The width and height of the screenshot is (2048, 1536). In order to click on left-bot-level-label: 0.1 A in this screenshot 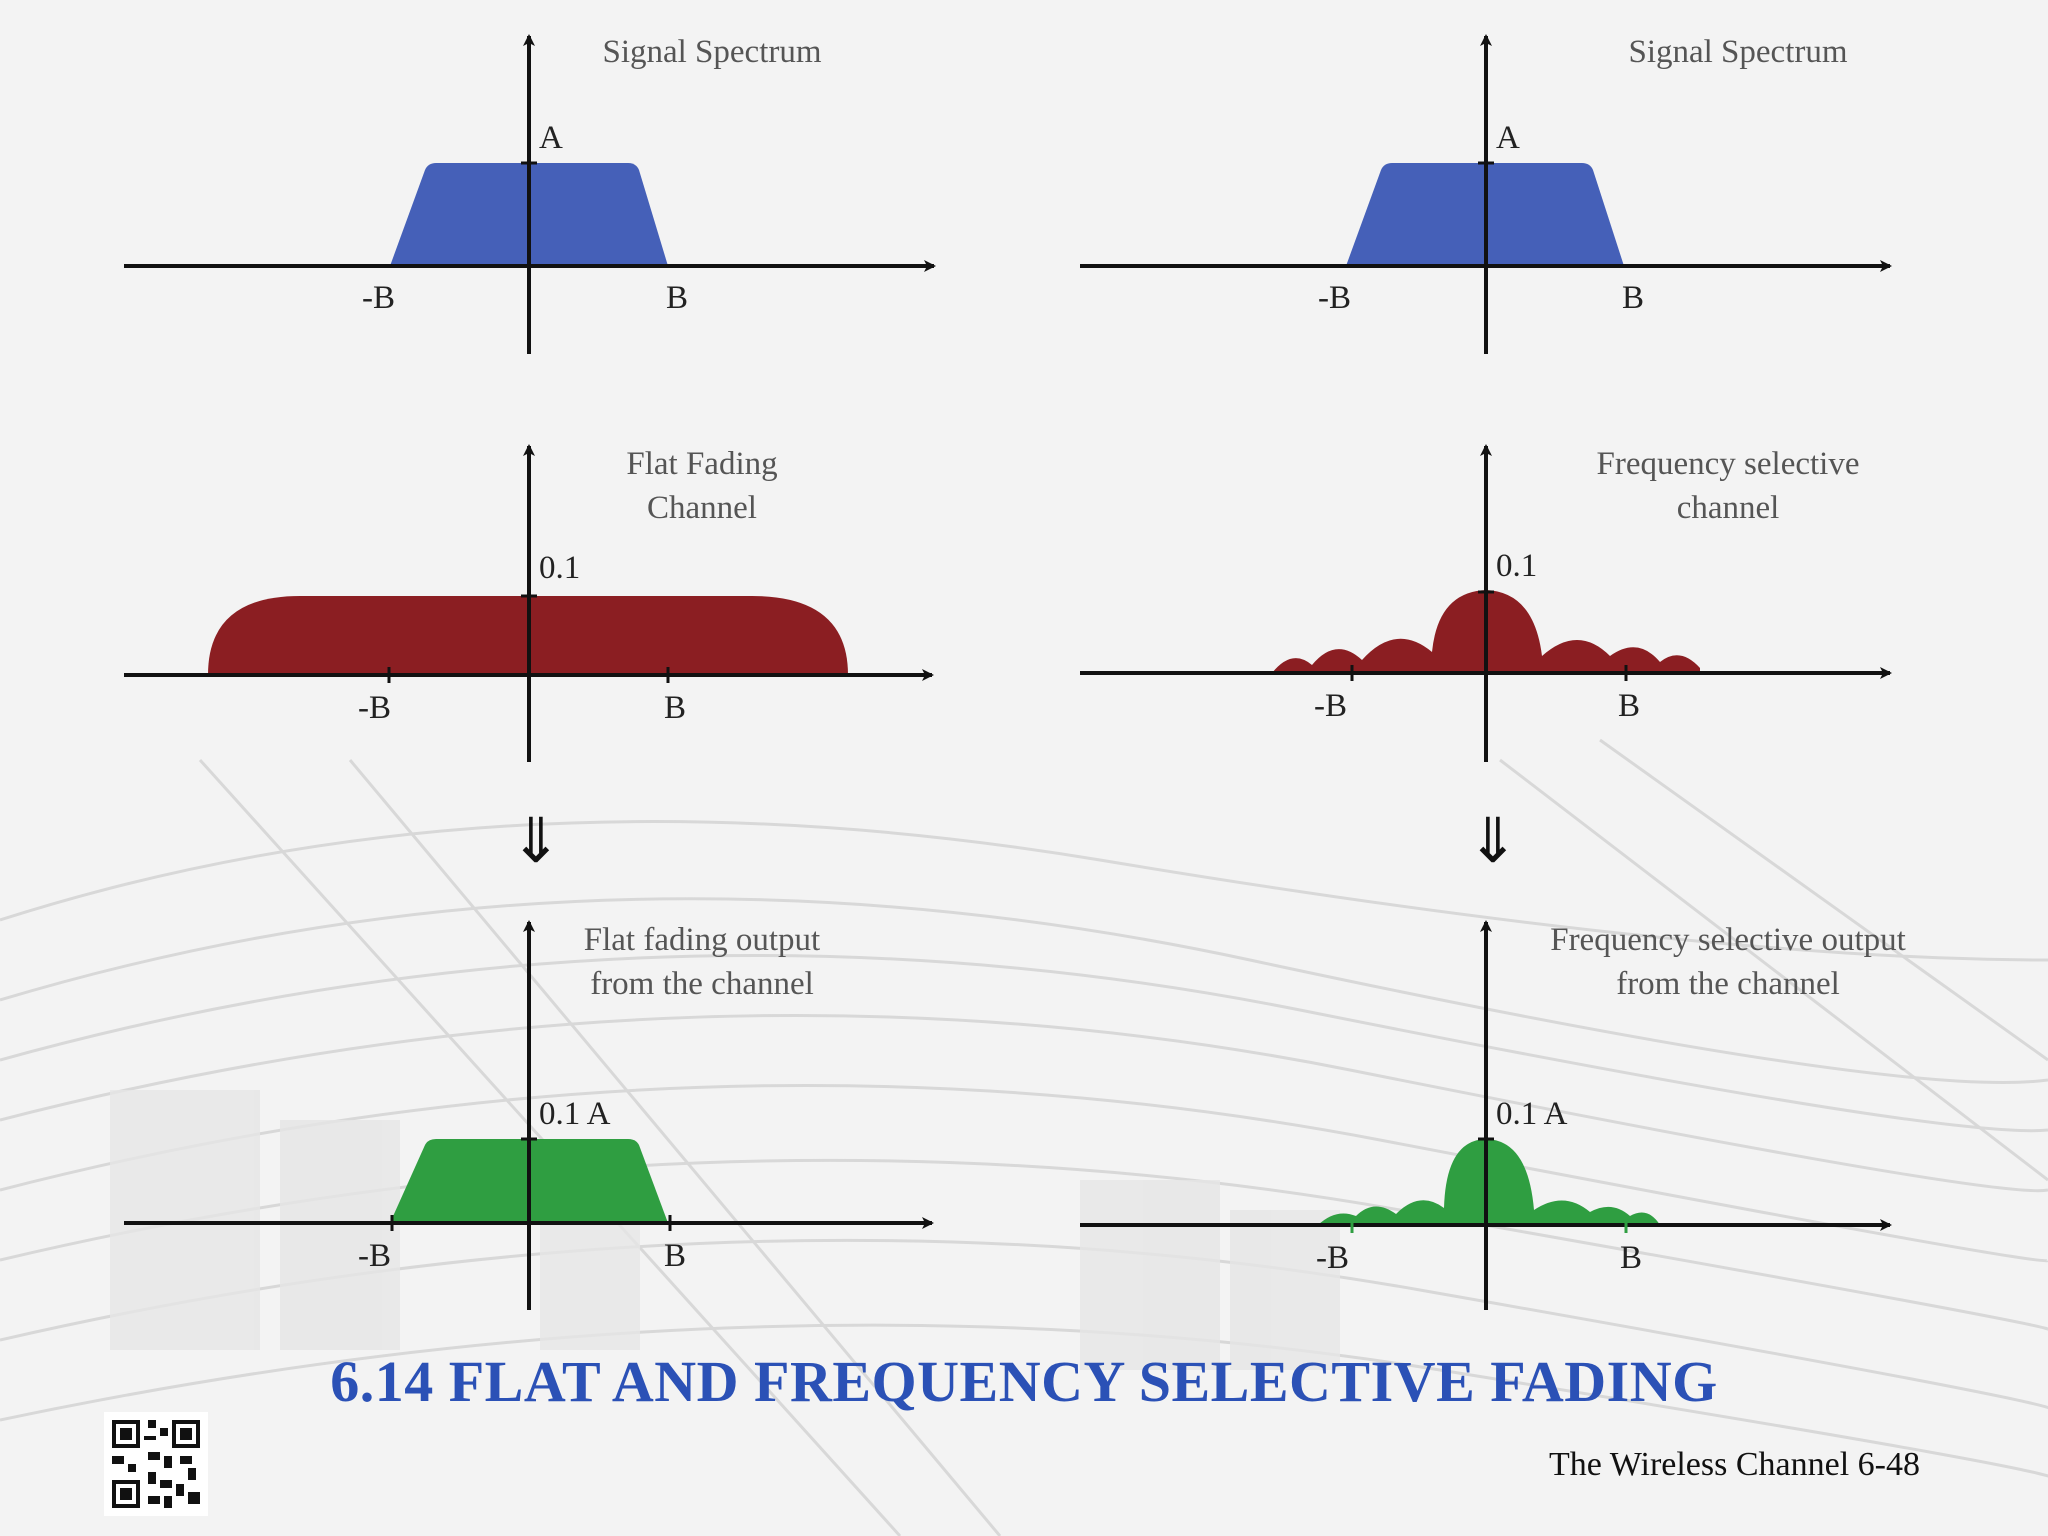, I will do `click(575, 1114)`.